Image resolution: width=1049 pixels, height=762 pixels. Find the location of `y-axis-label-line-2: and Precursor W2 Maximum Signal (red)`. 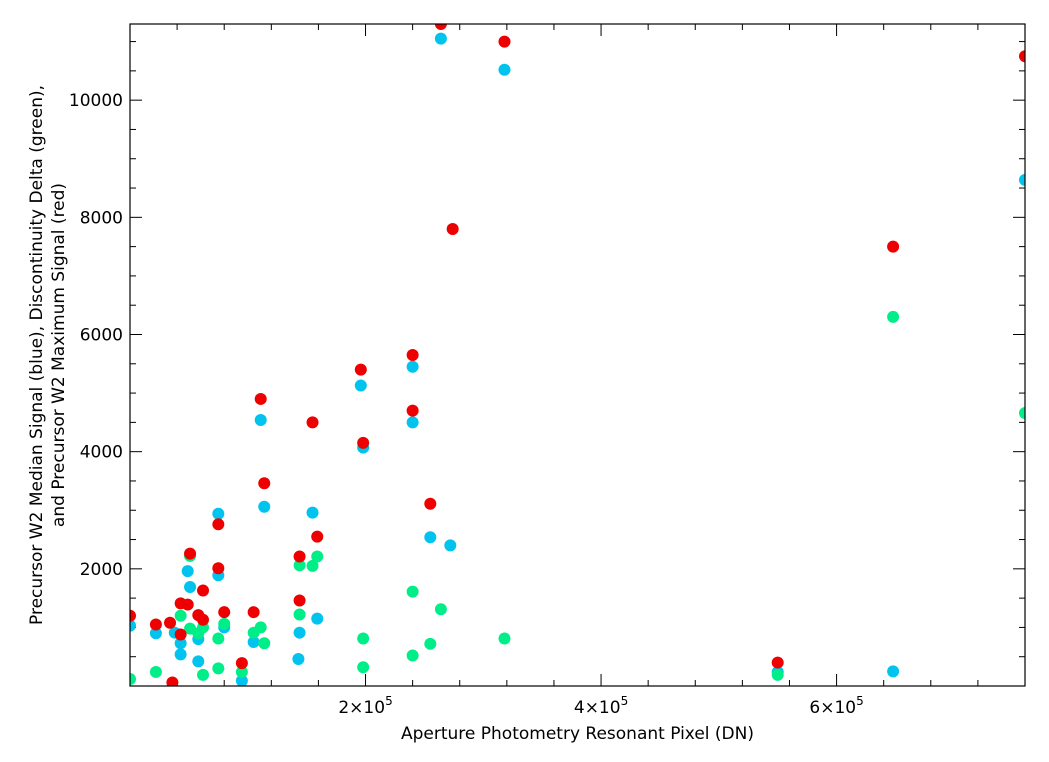

y-axis-label-line-2: and Precursor W2 Maximum Signal (red) is located at coordinates (59, 355).